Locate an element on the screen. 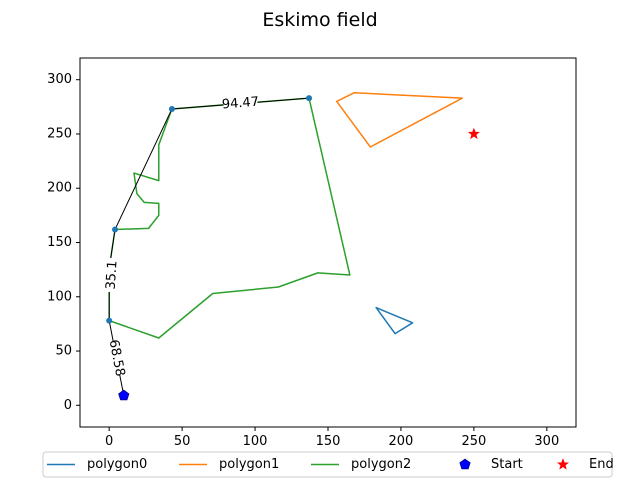 This screenshot has height=480, width=640. series-polygon1 is located at coordinates (399, 119).